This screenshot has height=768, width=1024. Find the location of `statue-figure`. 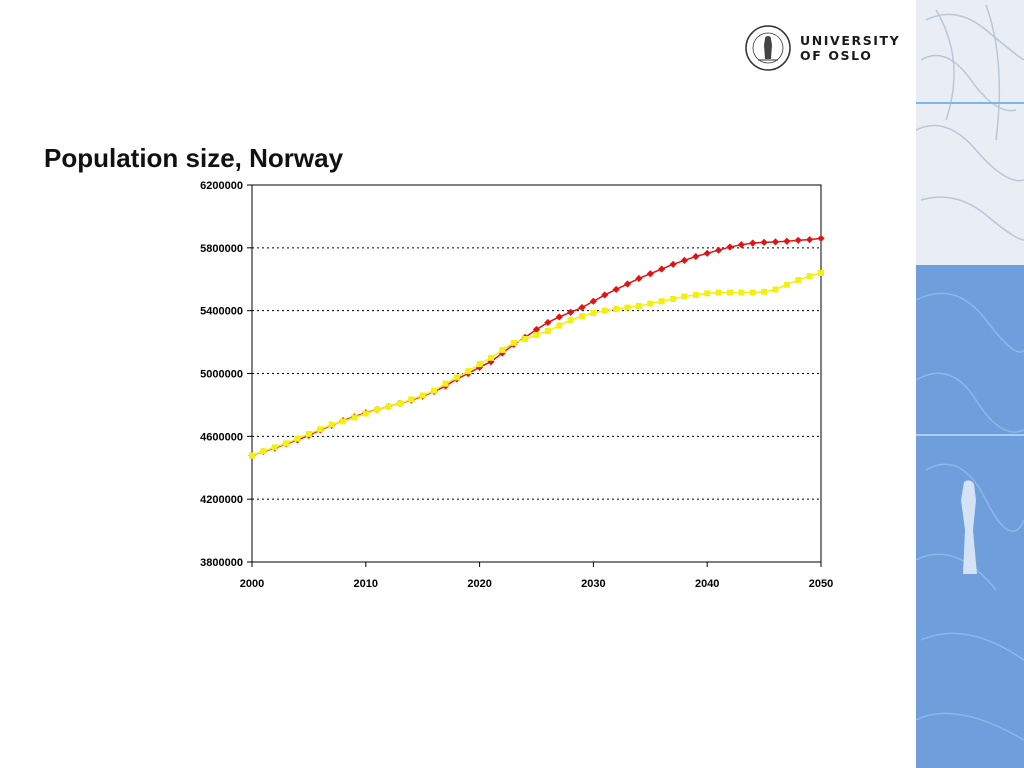

statue-figure is located at coordinates (969, 527).